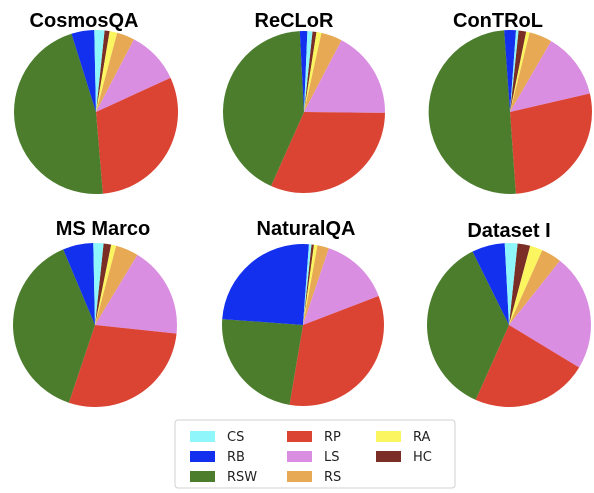 This screenshot has width=594, height=493. Describe the element at coordinates (294, 21) in the screenshot. I see `chart-title-reclor: ReCLoR` at that location.